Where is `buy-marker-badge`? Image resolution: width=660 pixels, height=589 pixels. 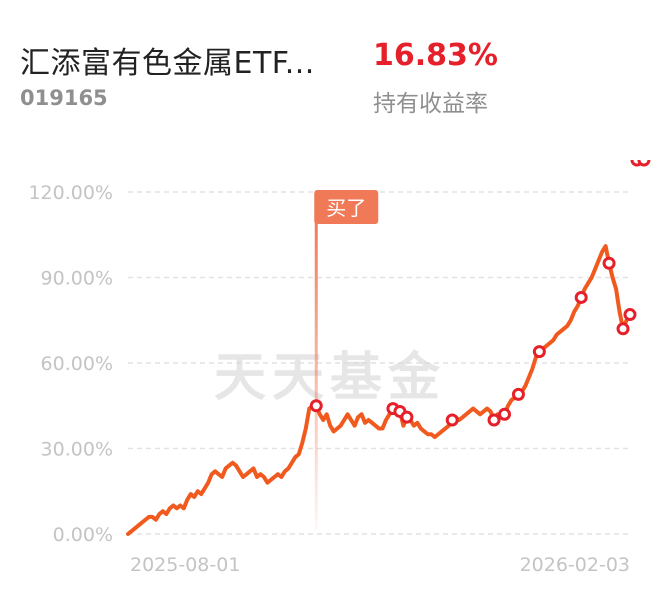 buy-marker-badge is located at coordinates (346, 207).